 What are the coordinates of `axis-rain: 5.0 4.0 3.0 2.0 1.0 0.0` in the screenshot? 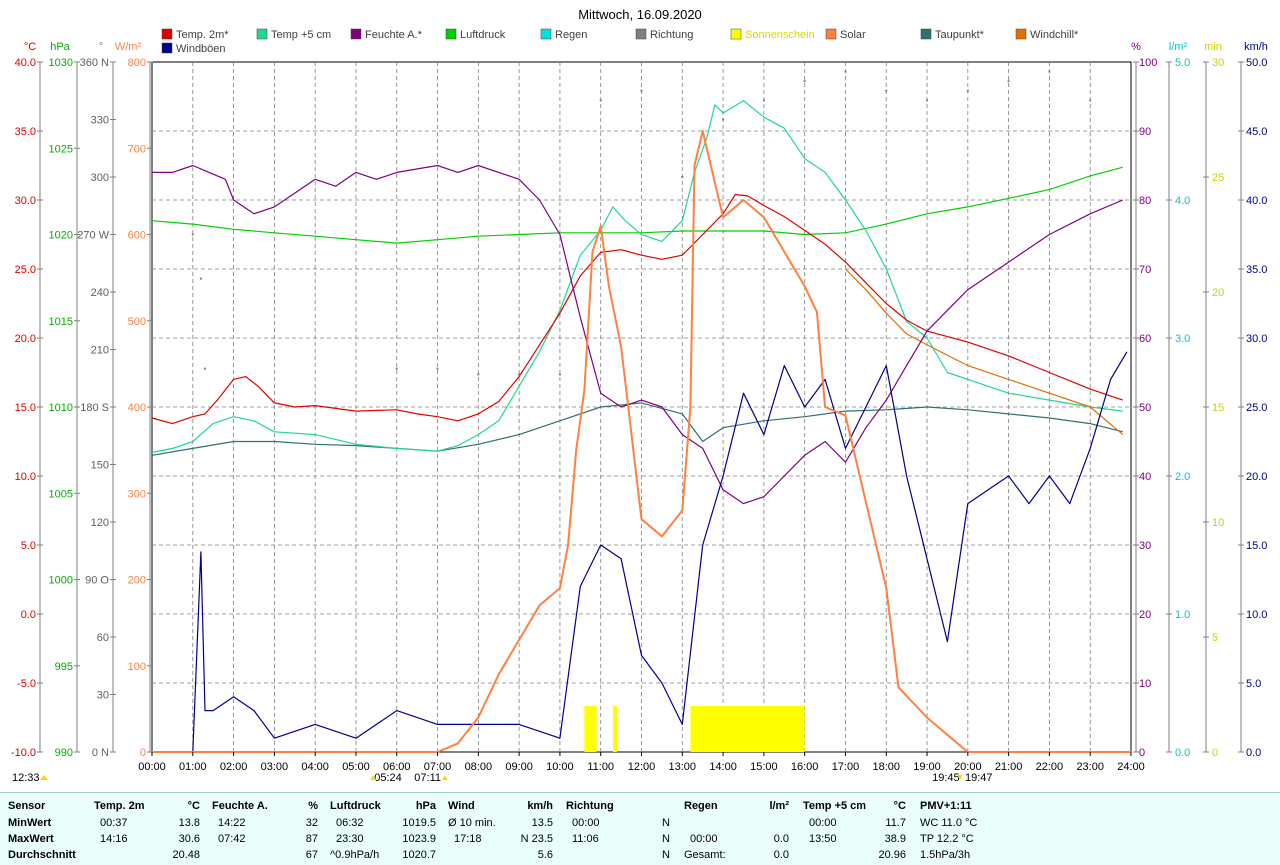 It's located at (1178, 408).